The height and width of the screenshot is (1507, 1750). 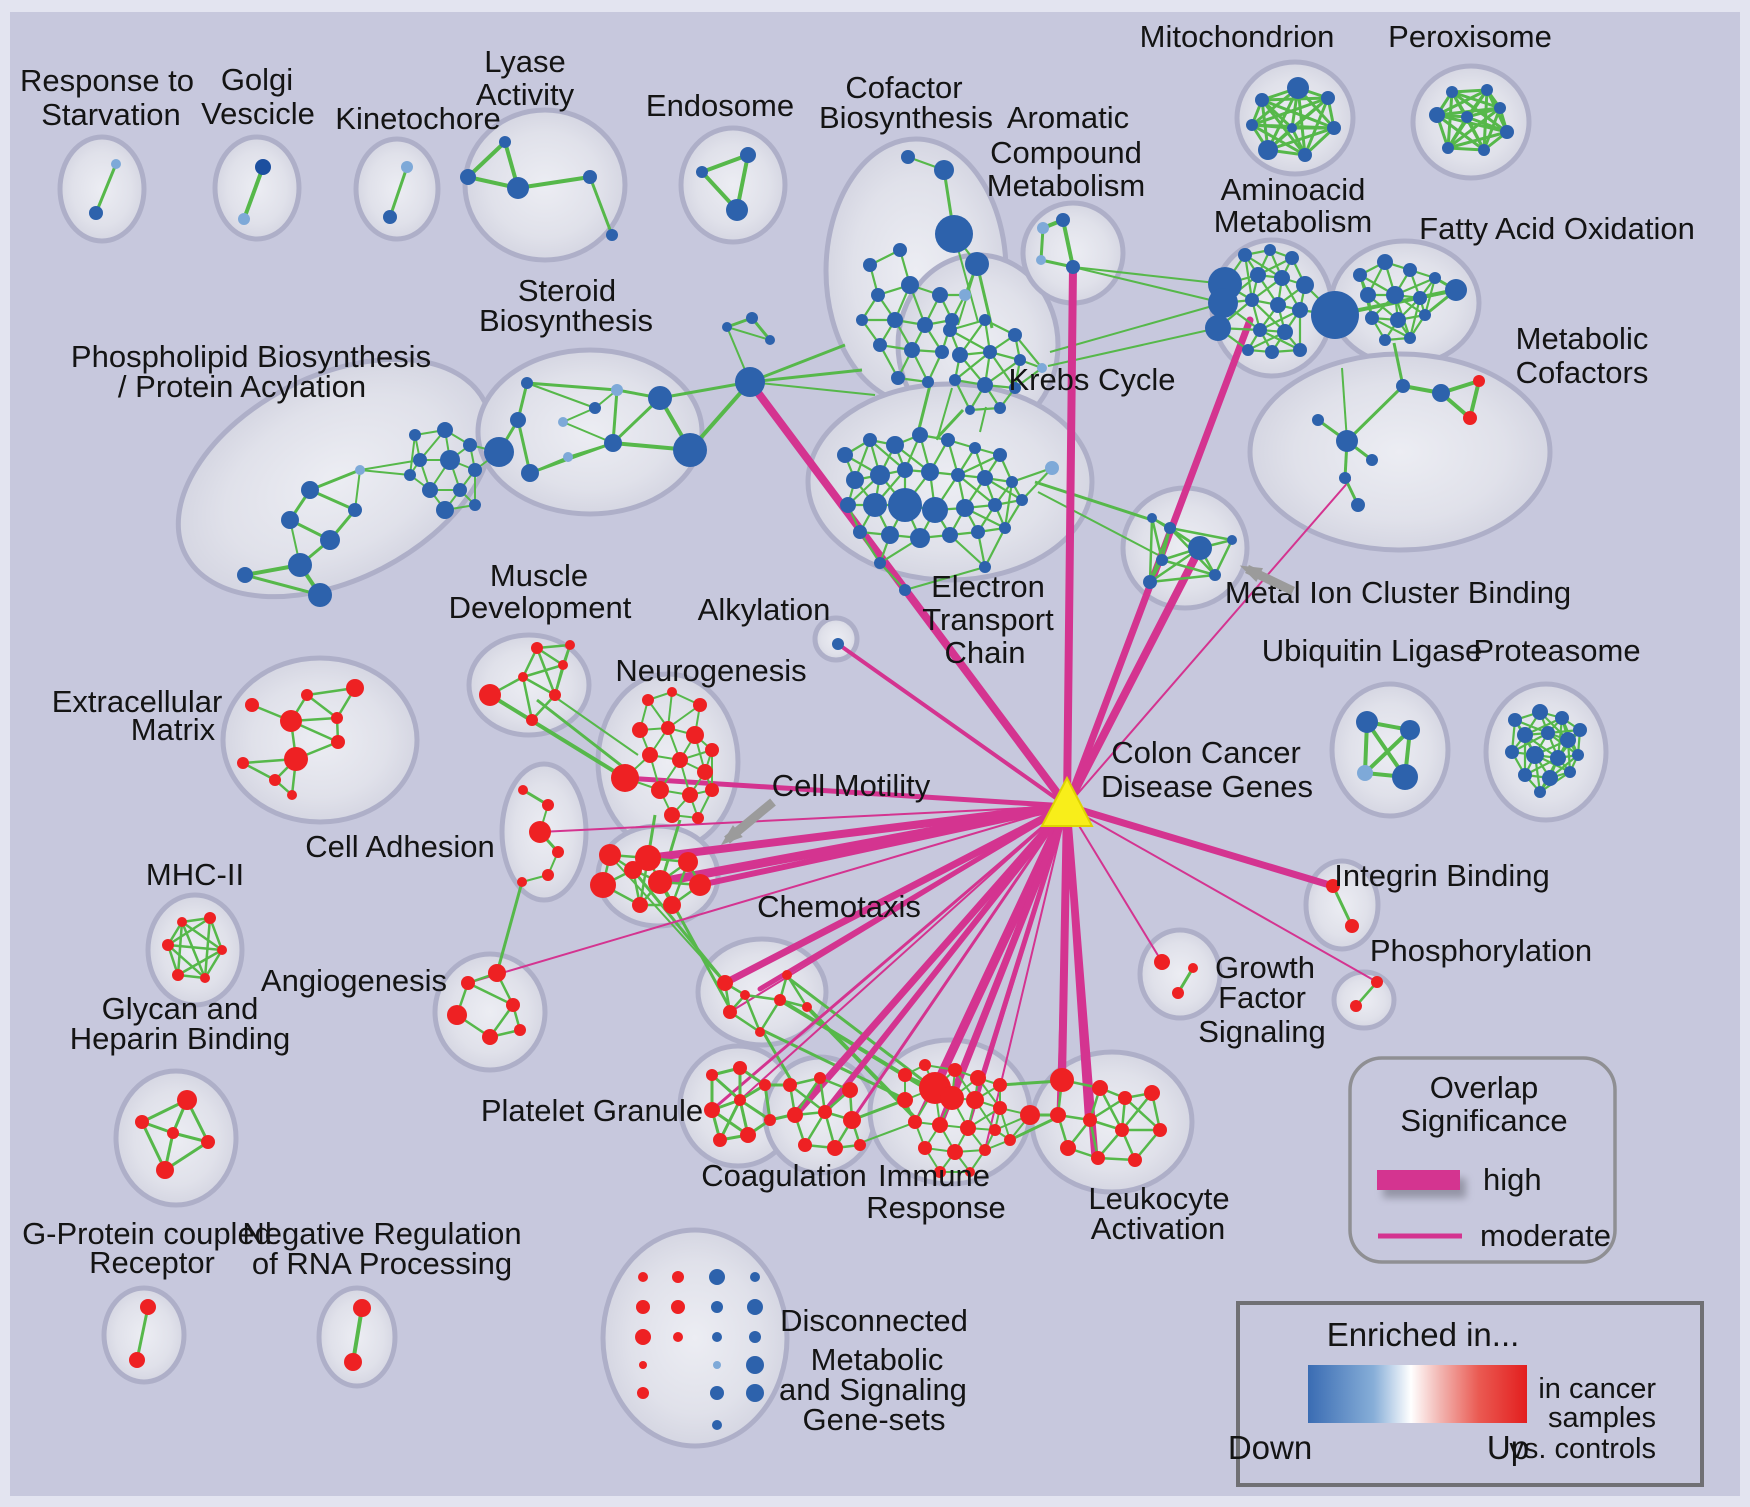 What do you see at coordinates (242, 386) in the screenshot?
I see `cluster-label-phospholipid: / Protein Acylation` at bounding box center [242, 386].